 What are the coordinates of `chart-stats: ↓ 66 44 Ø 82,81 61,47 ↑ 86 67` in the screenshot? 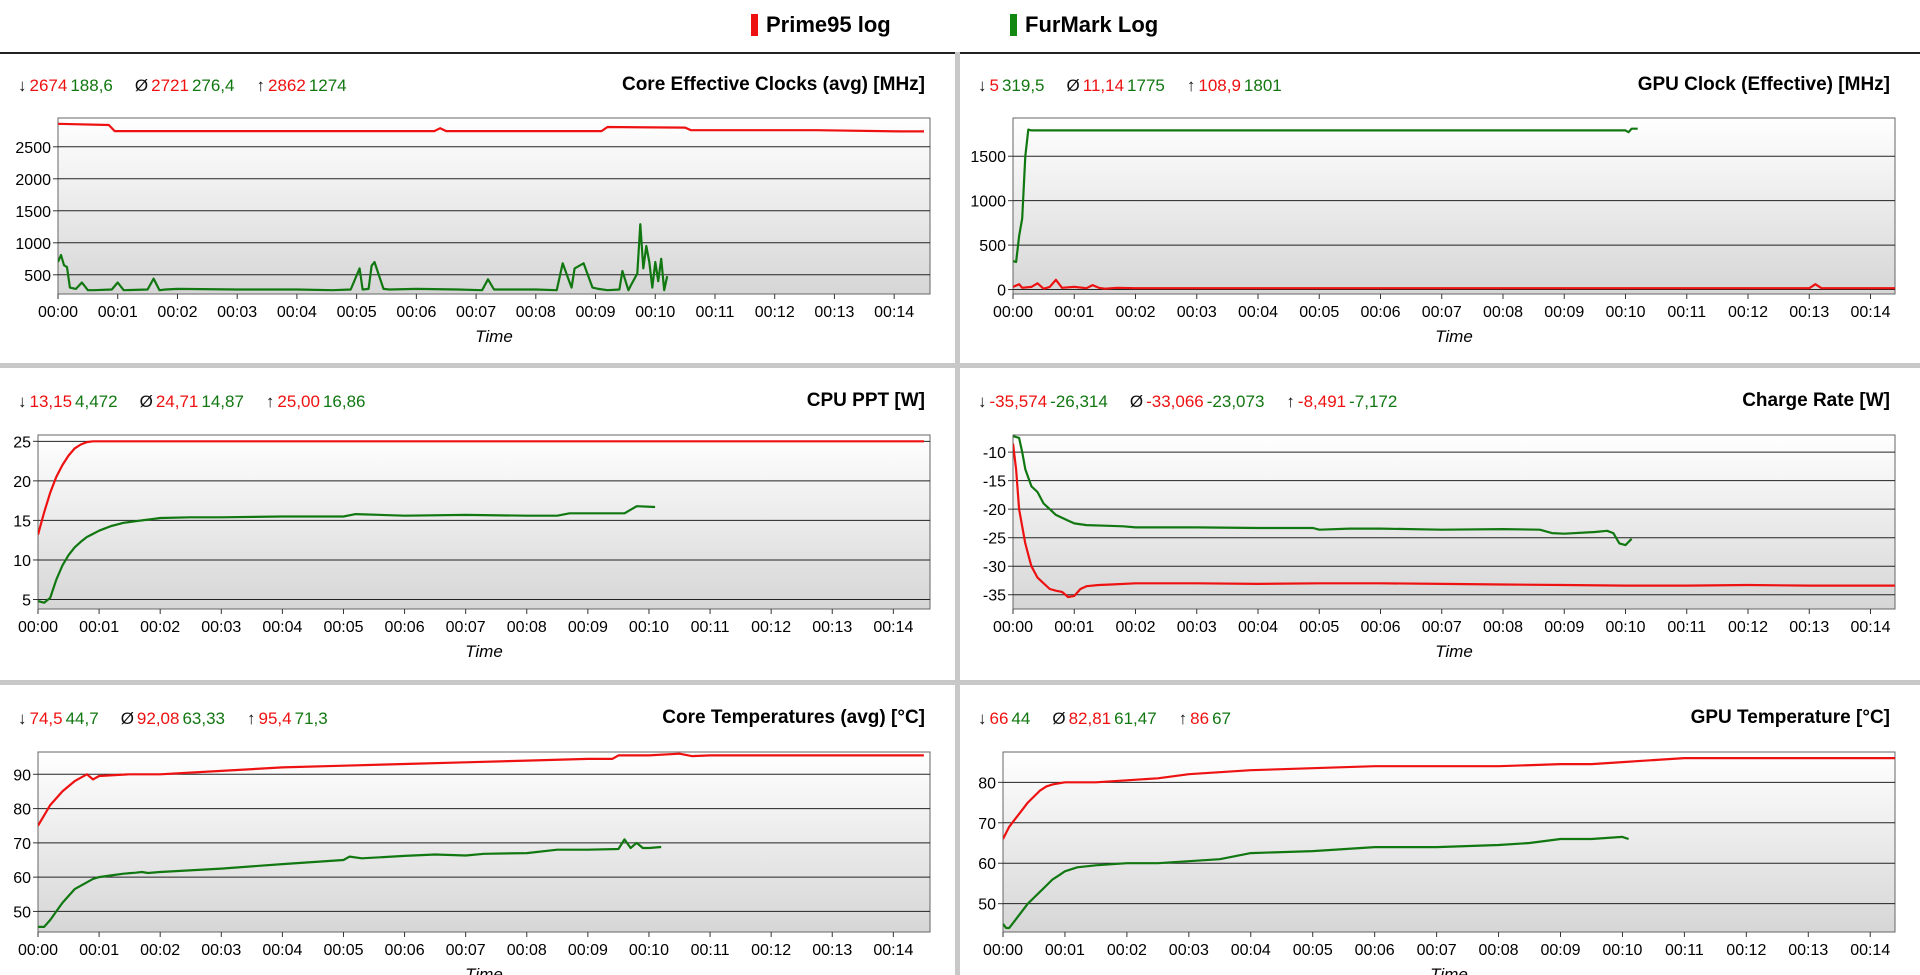 It's located at (1106, 719).